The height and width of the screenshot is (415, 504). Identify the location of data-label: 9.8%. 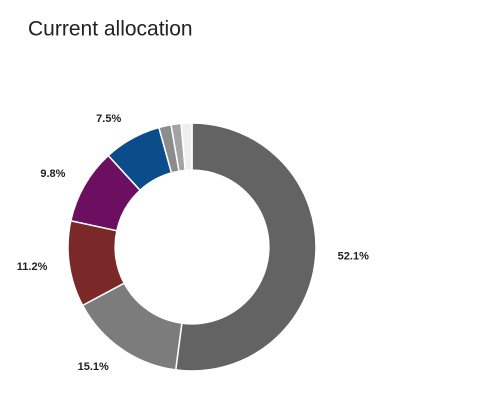
(52, 174).